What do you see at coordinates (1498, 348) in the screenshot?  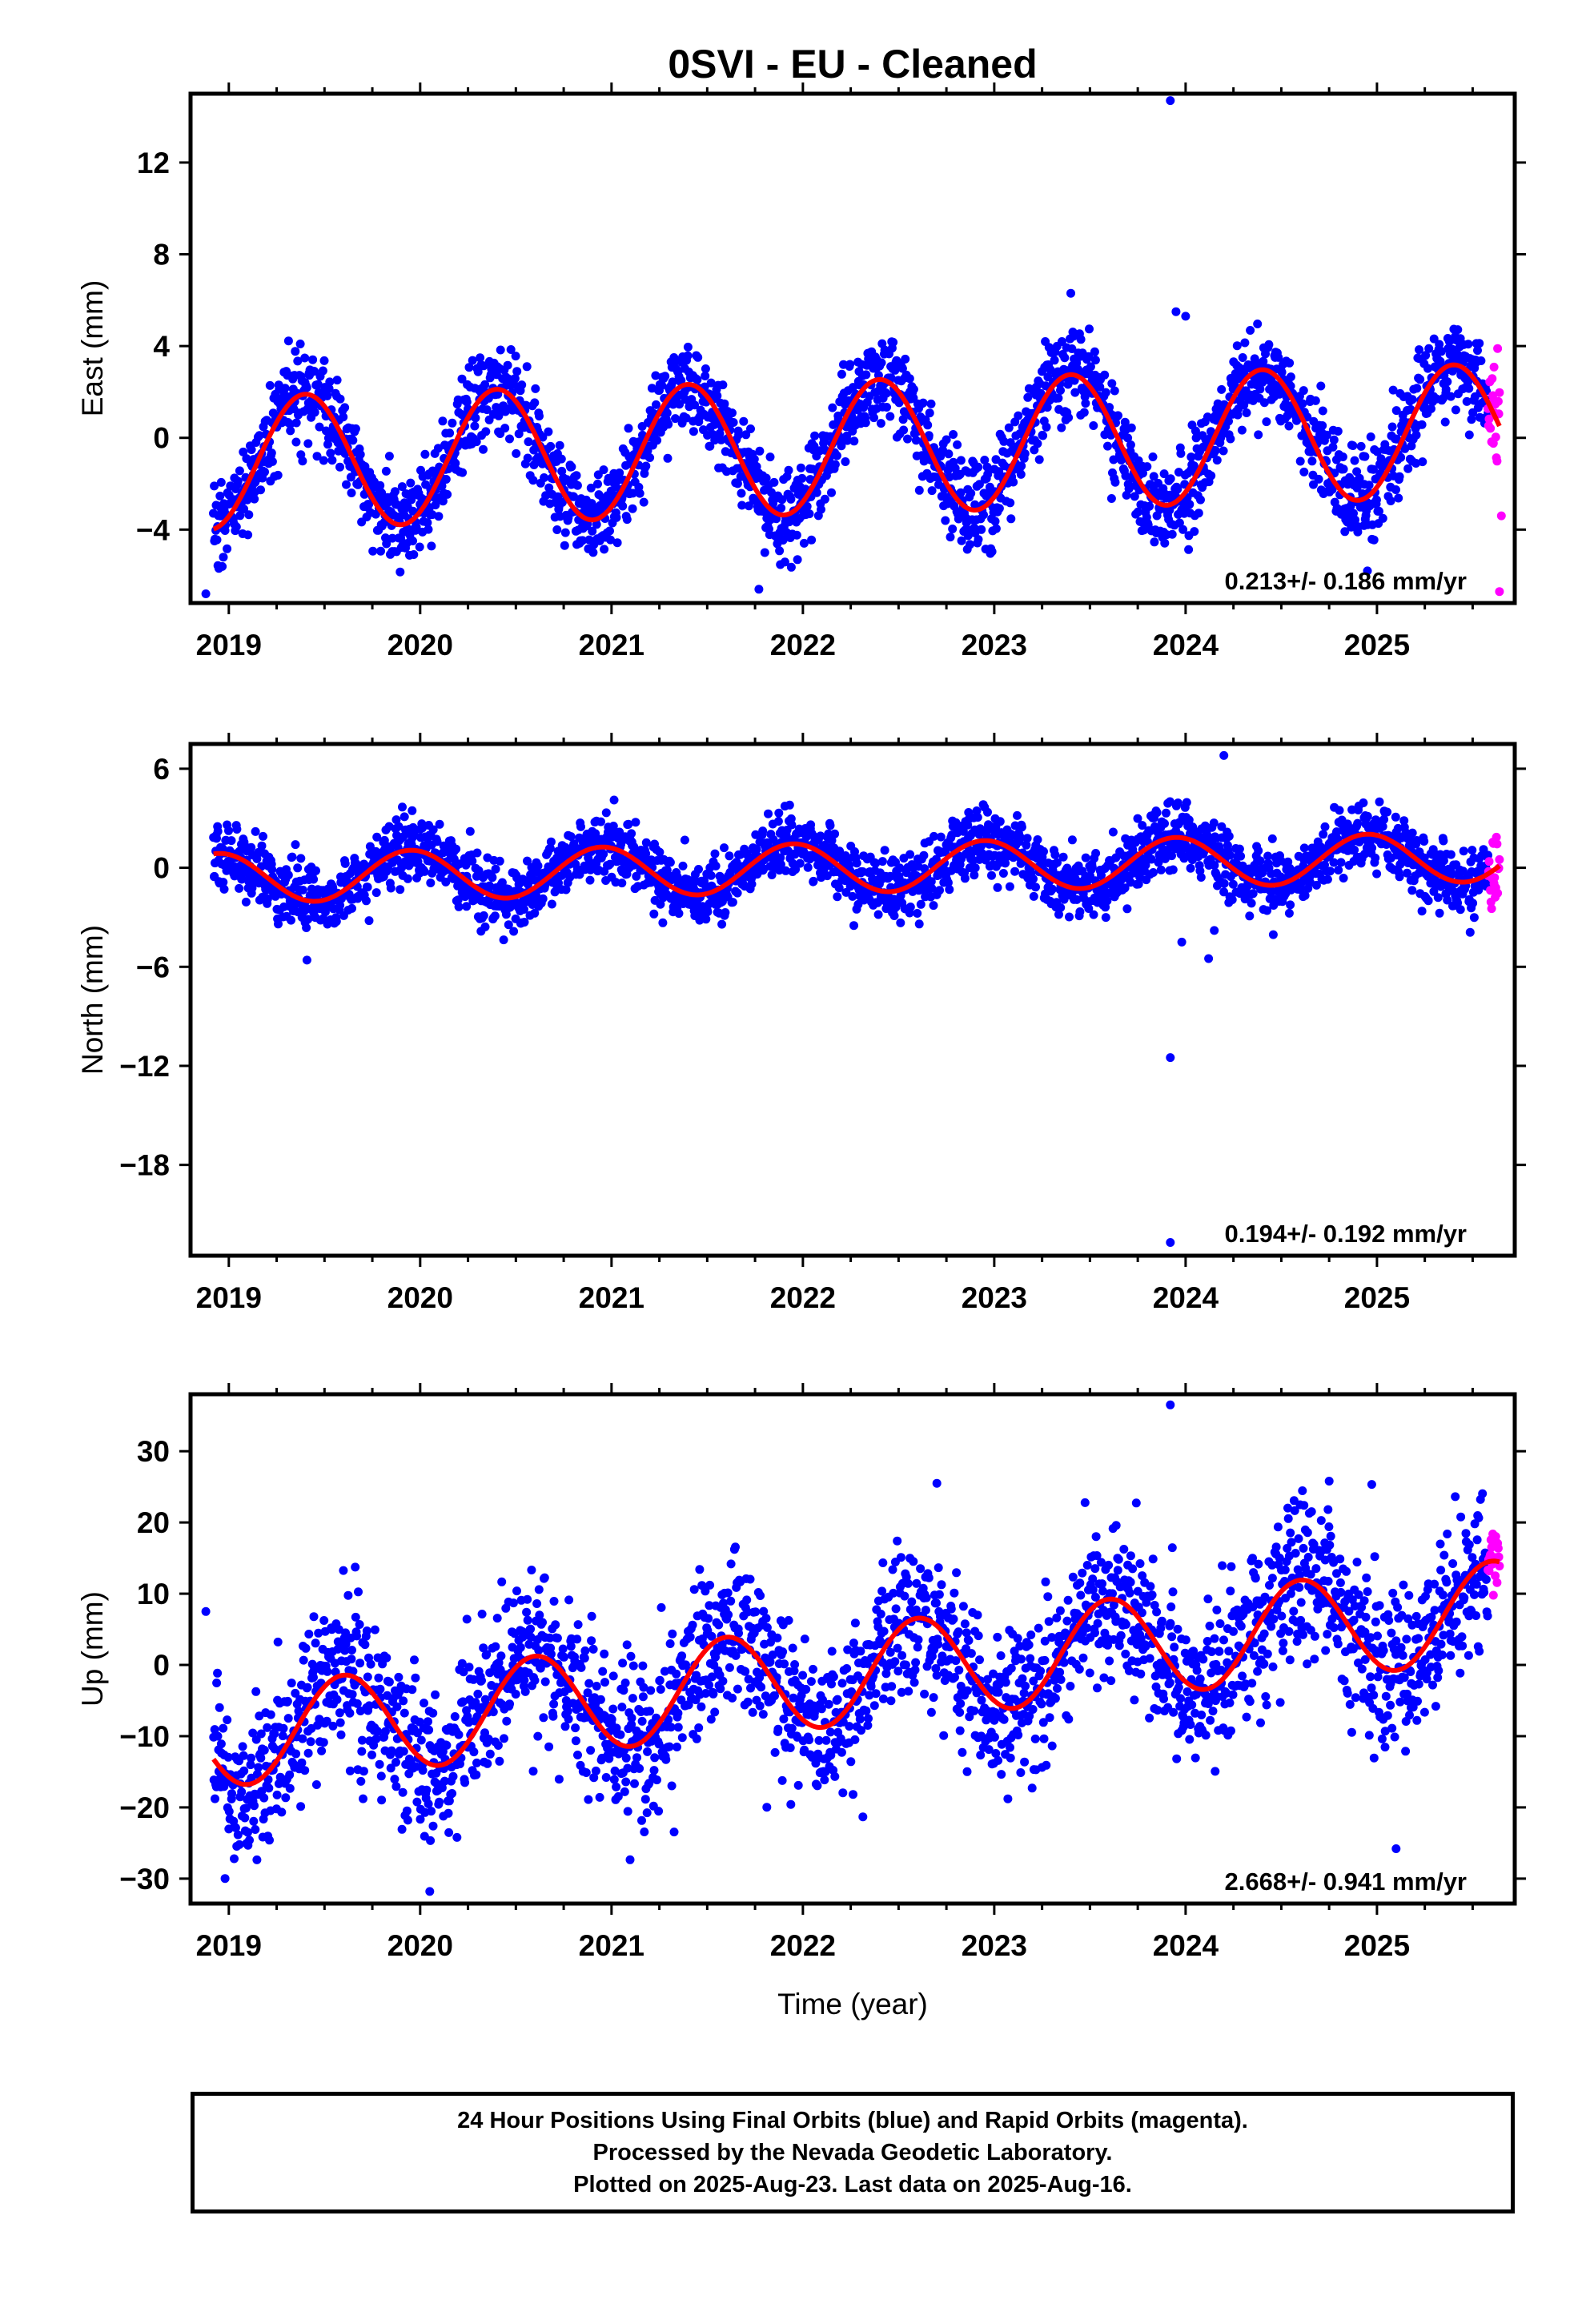 I see `east-rapid-point` at bounding box center [1498, 348].